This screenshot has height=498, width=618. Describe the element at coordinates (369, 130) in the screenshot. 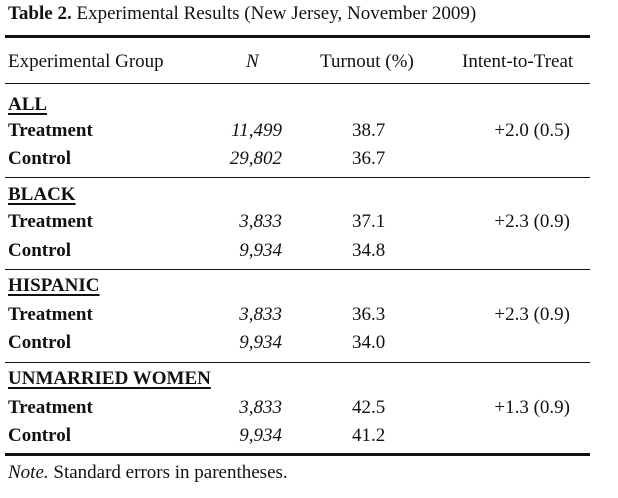

I see `cell-turnout: 38.7` at that location.